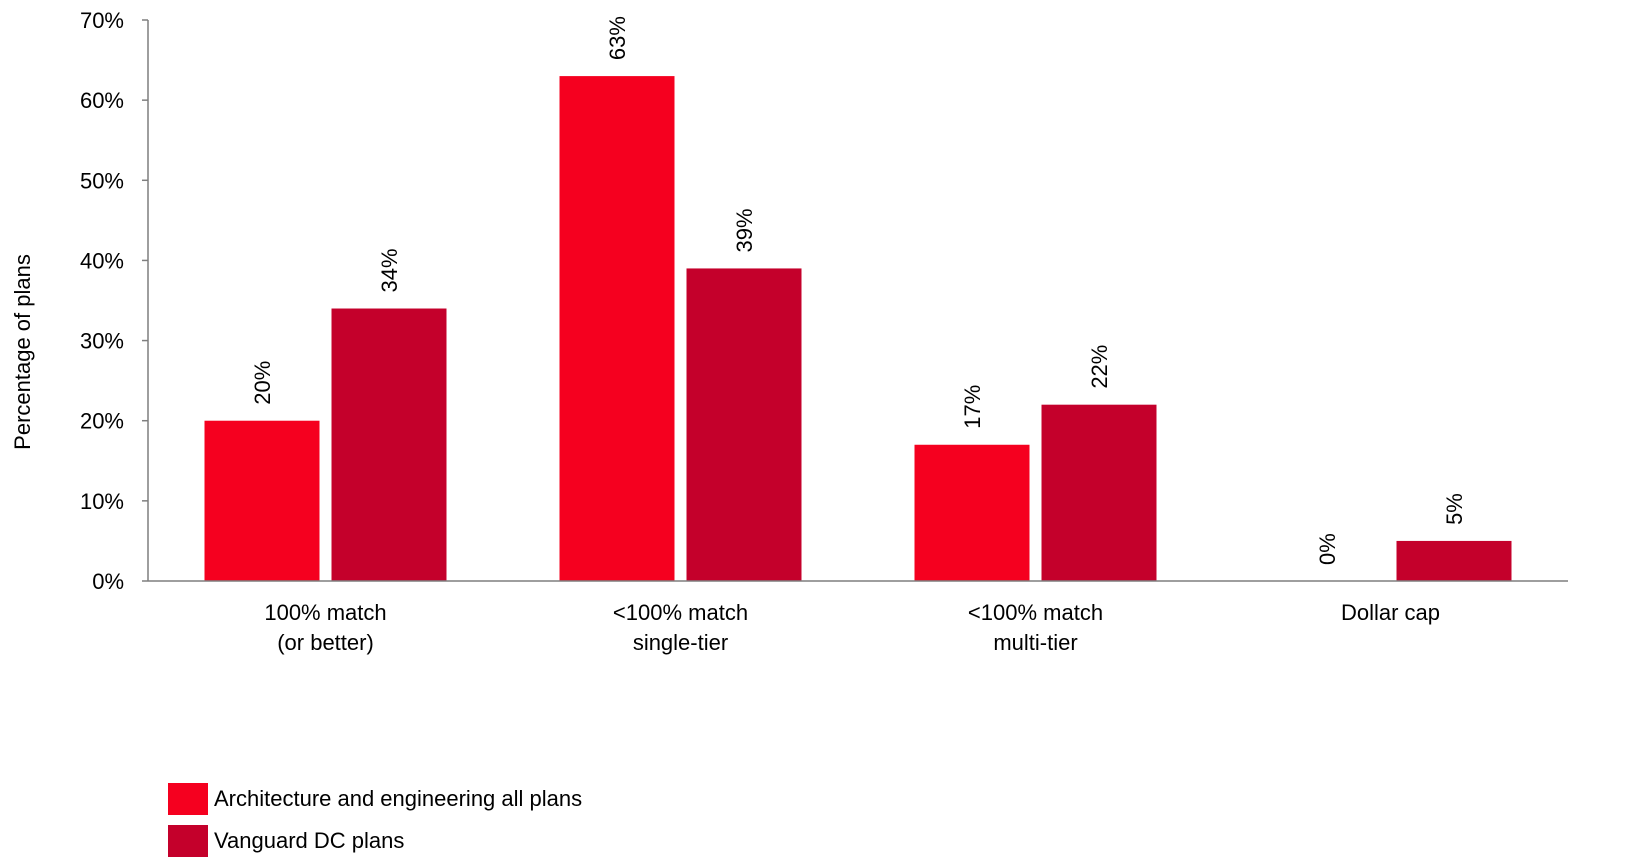 Image resolution: width=1639 pixels, height=862 pixels. What do you see at coordinates (102, 20) in the screenshot?
I see `y-tick-label: 70%` at bounding box center [102, 20].